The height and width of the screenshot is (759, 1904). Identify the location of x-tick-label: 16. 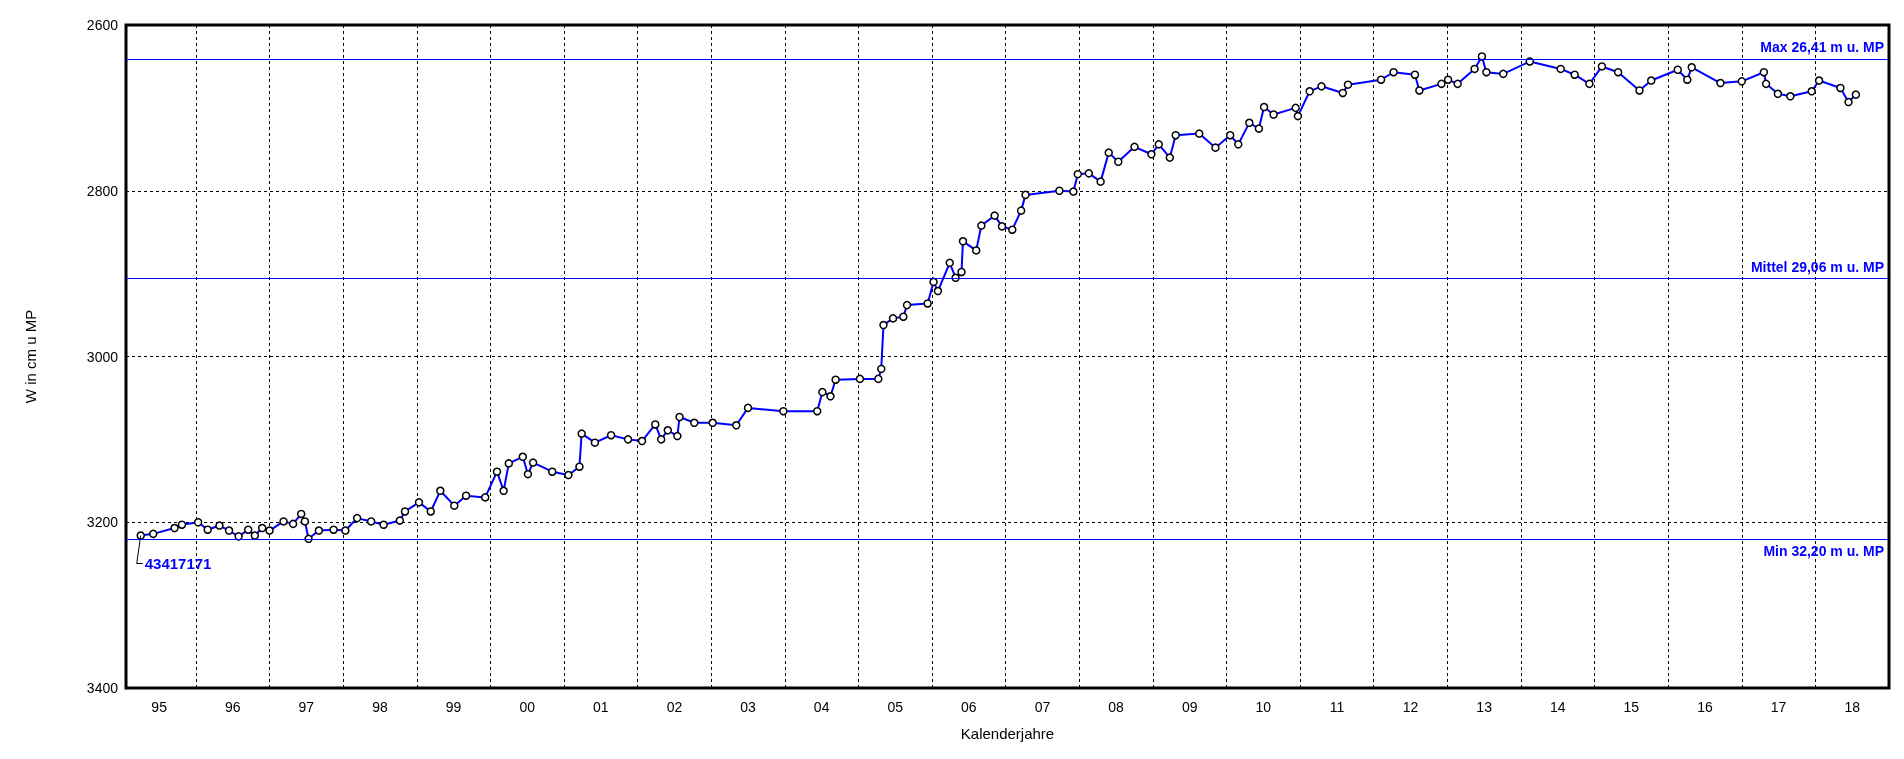
(1705, 707).